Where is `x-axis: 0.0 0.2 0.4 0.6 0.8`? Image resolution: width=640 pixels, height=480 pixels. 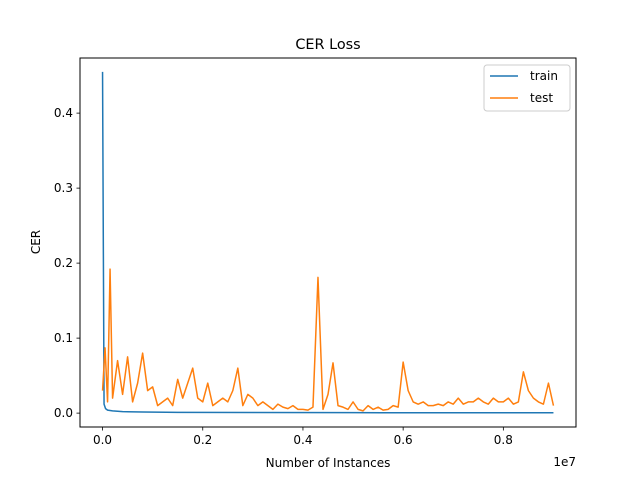
x-axis: 0.0 0.2 0.4 0.6 0.8 is located at coordinates (303, 437).